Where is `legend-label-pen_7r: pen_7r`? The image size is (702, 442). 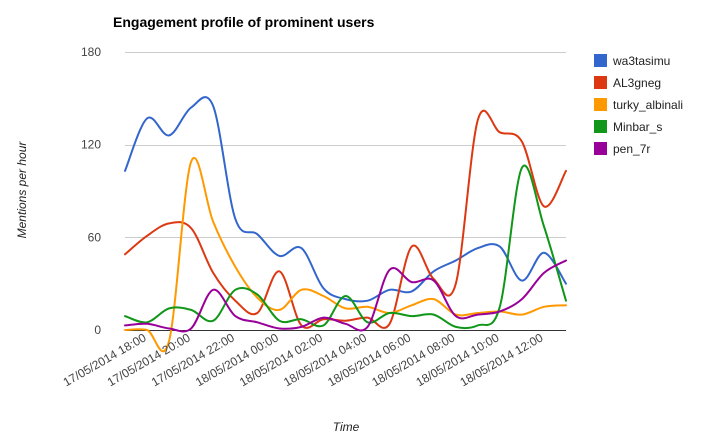
legend-label-pen_7r: pen_7r is located at coordinates (631, 149).